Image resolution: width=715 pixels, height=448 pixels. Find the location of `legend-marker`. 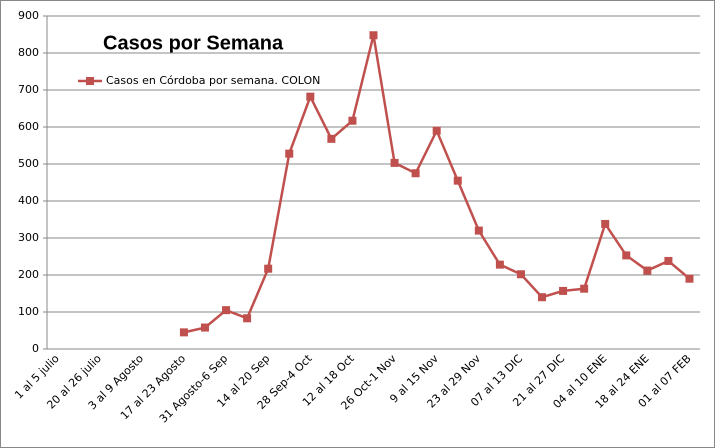

legend-marker is located at coordinates (90, 81).